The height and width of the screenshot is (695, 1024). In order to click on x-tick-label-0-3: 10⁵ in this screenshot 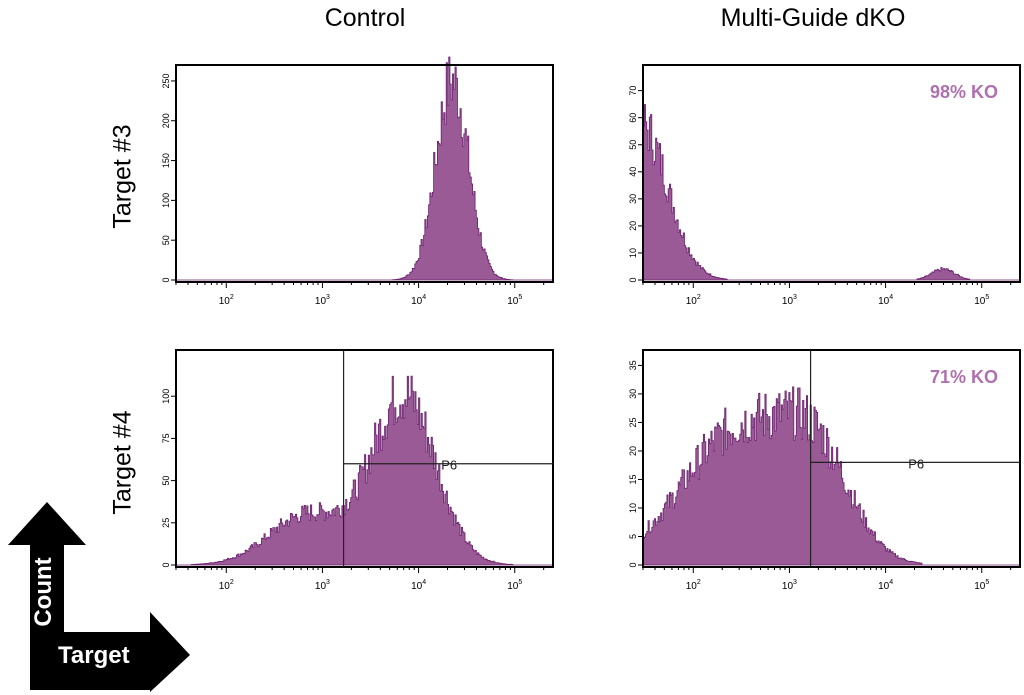, I will do `click(514, 300)`.